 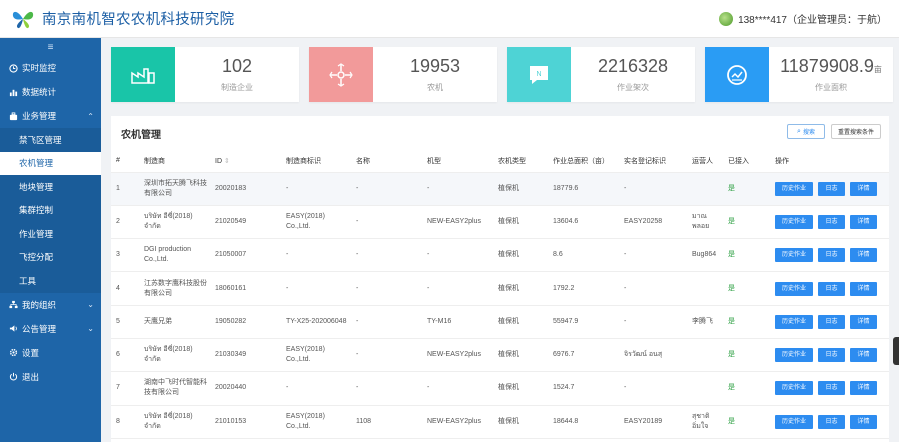 I want to click on sidebar-item-label: 农机管理, so click(x=36, y=163).